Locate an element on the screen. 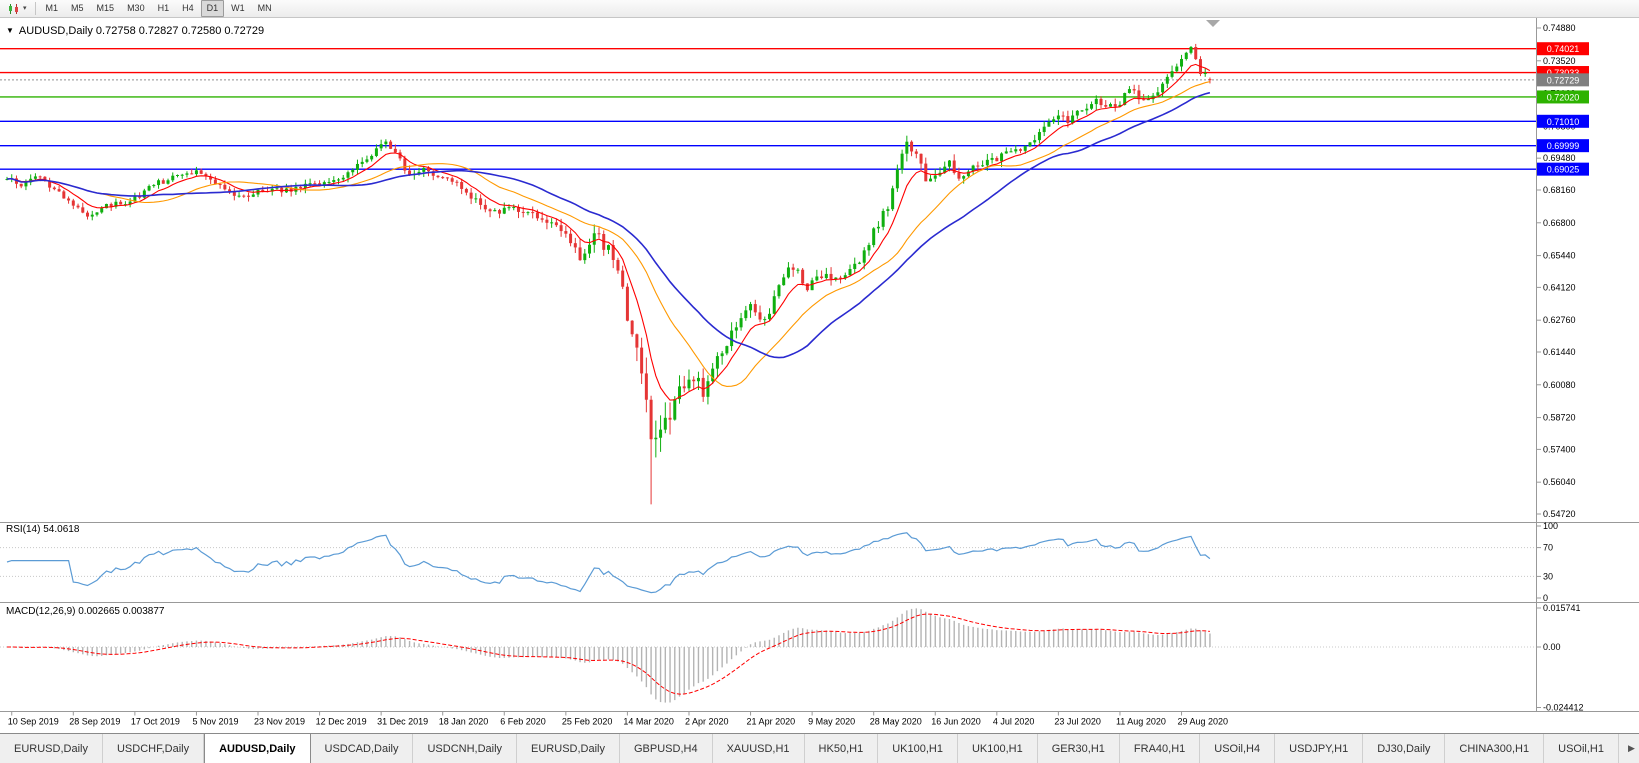 The image size is (1639, 763). svg-text: 29 Aug 2020 is located at coordinates (1203, 722).